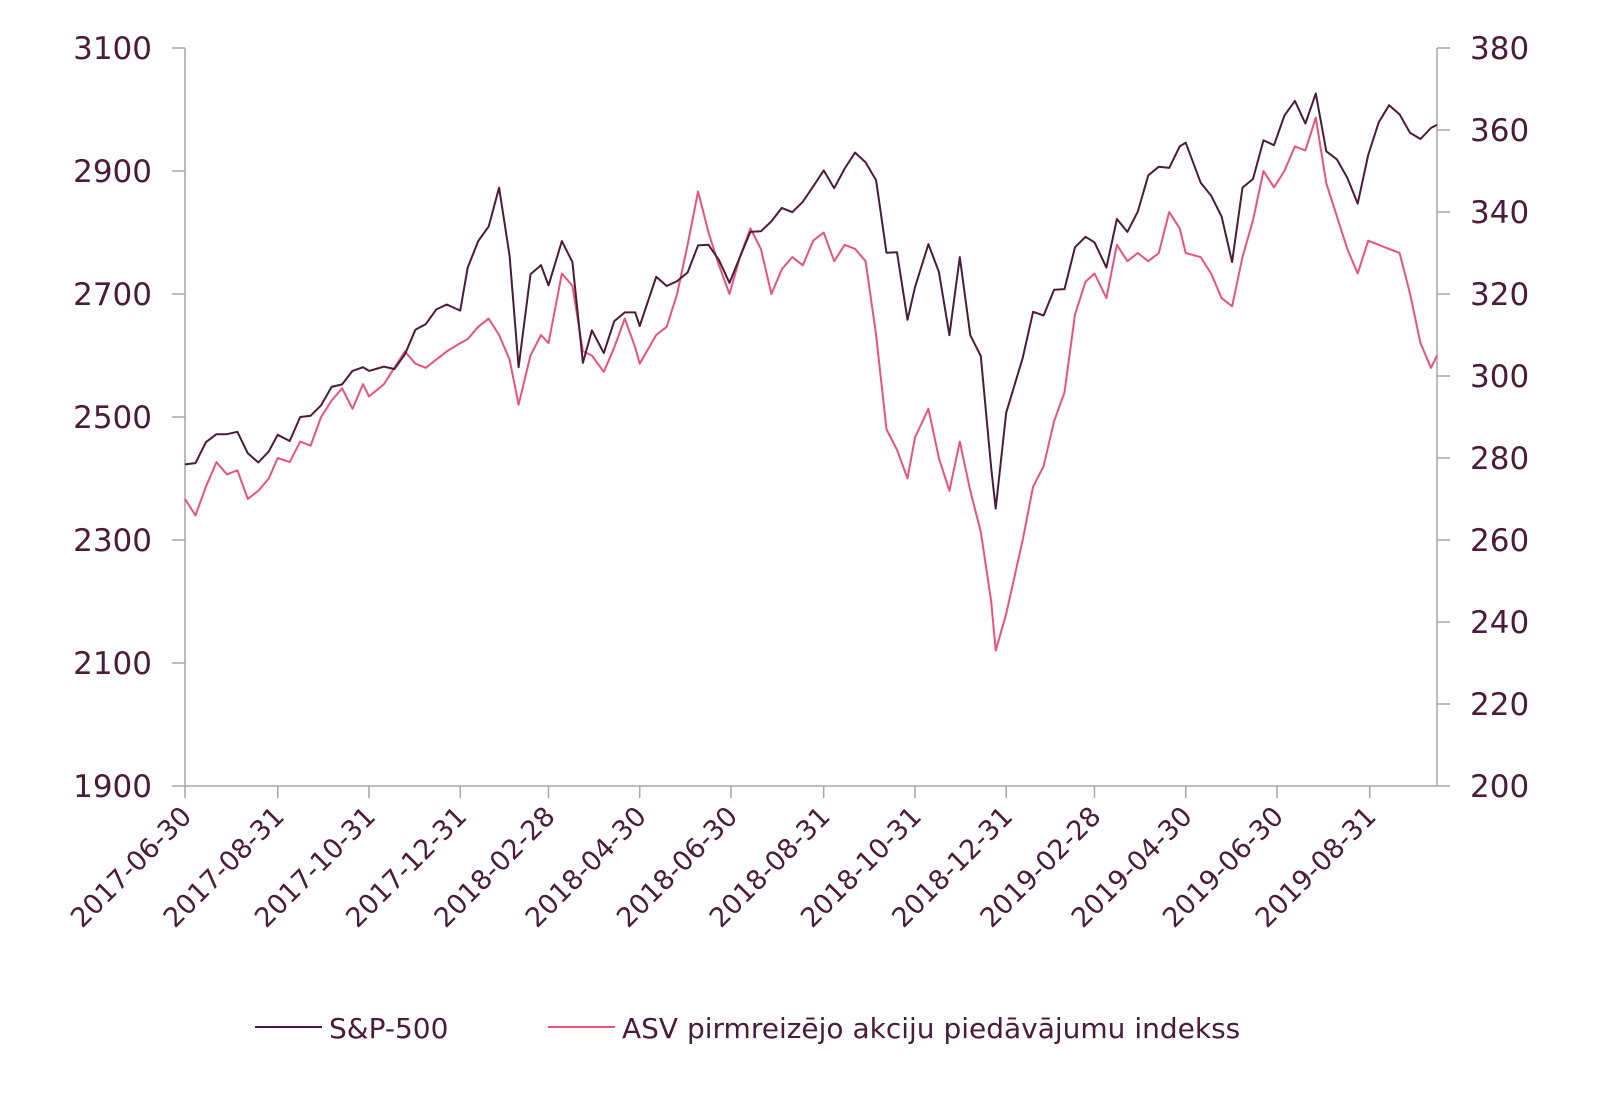  I want to click on left-tick-label: 1900, so click(112, 787).